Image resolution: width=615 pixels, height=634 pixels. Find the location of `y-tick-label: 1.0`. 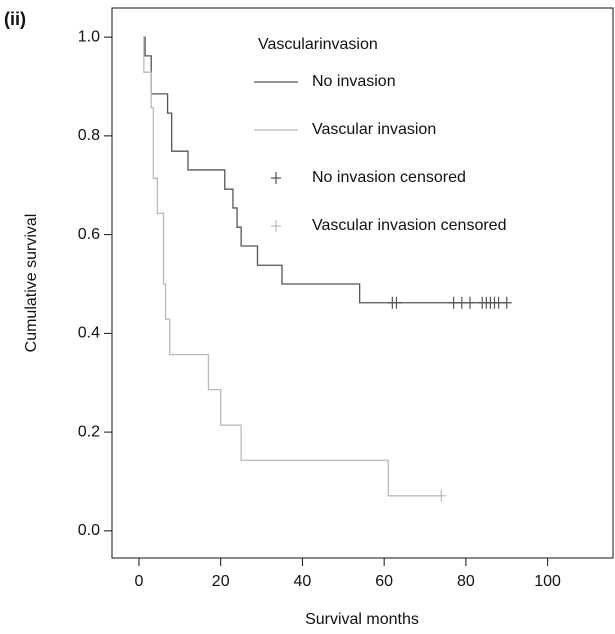

y-tick-label: 1.0 is located at coordinates (89, 36).